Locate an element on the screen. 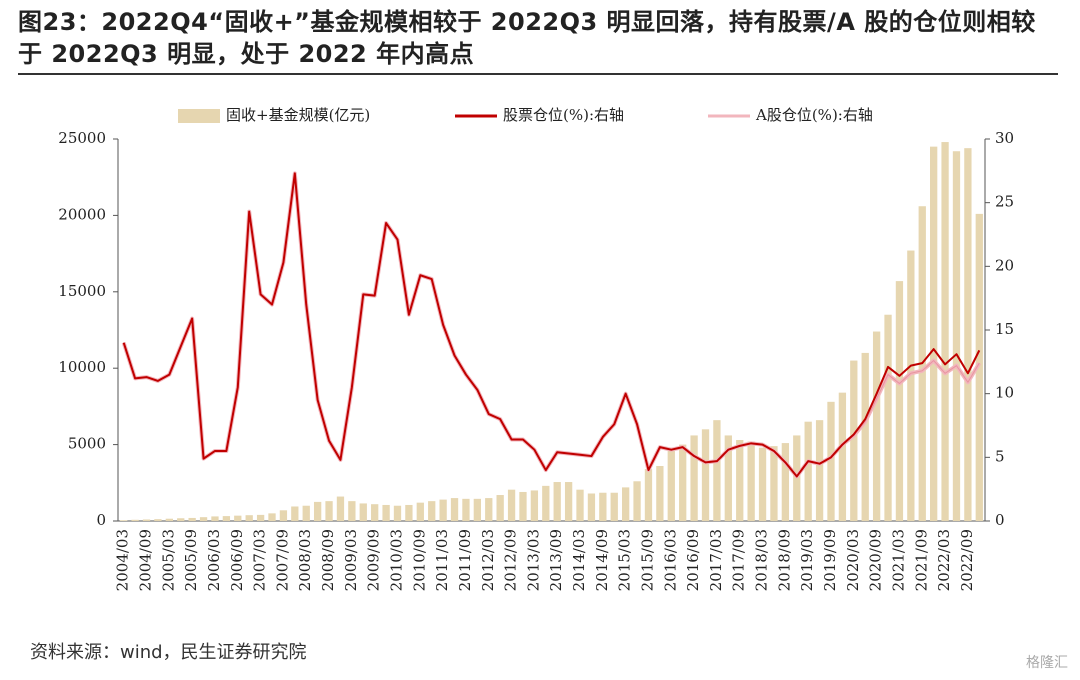  x-tick-label: 2016/03 is located at coordinates (670, 560).